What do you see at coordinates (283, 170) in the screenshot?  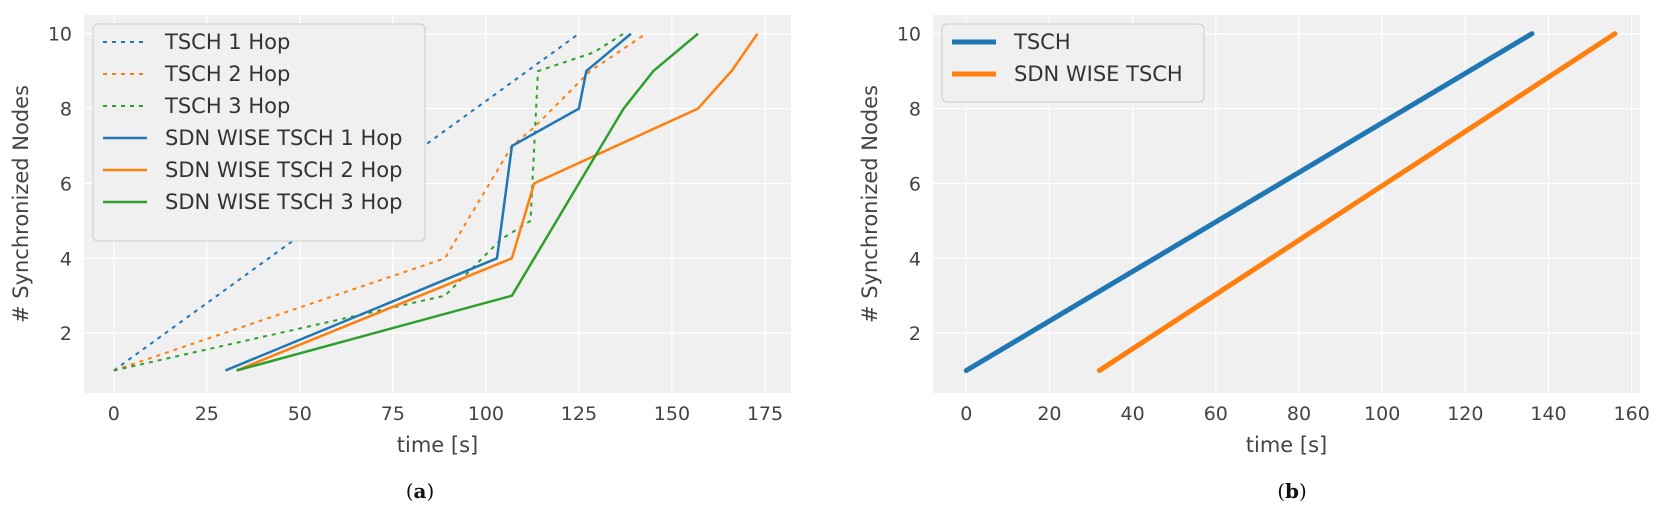 I see `legend-label: SDN WISE TSCH 2 Hop` at bounding box center [283, 170].